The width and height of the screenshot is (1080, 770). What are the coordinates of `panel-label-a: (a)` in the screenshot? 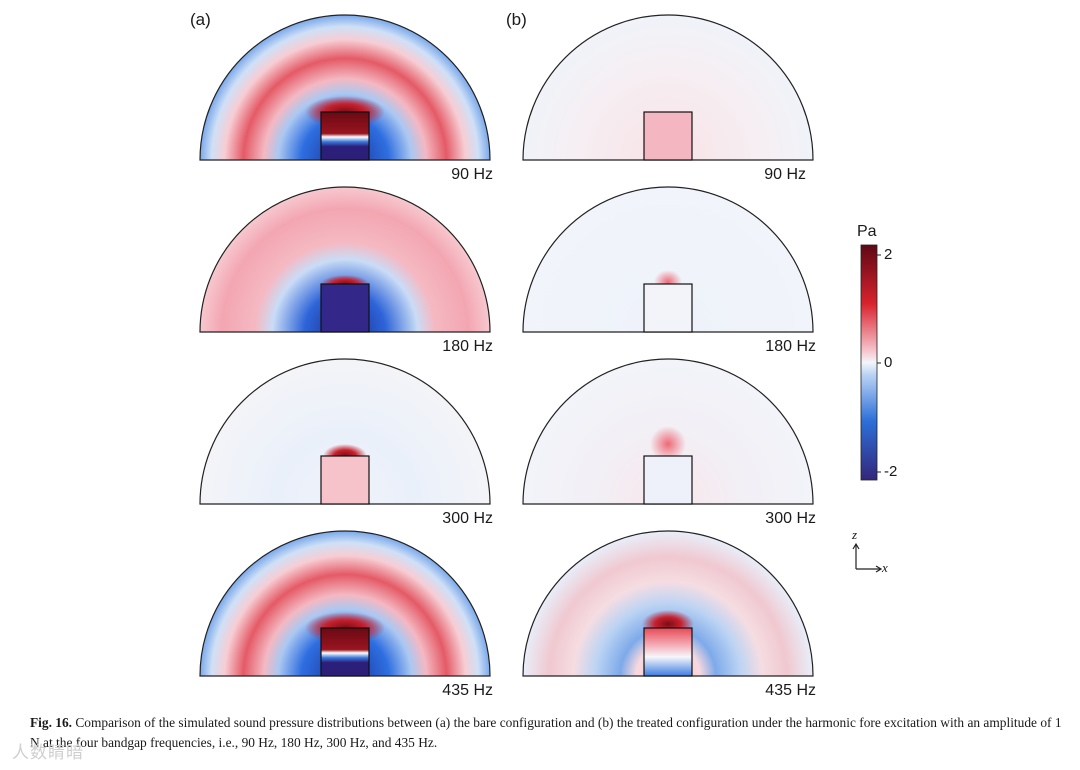 It's located at (200, 19).